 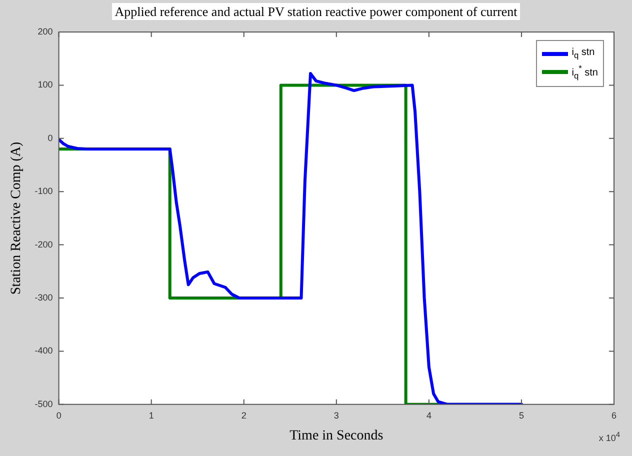 What do you see at coordinates (45, 31) in the screenshot?
I see `y-tick-label: 200` at bounding box center [45, 31].